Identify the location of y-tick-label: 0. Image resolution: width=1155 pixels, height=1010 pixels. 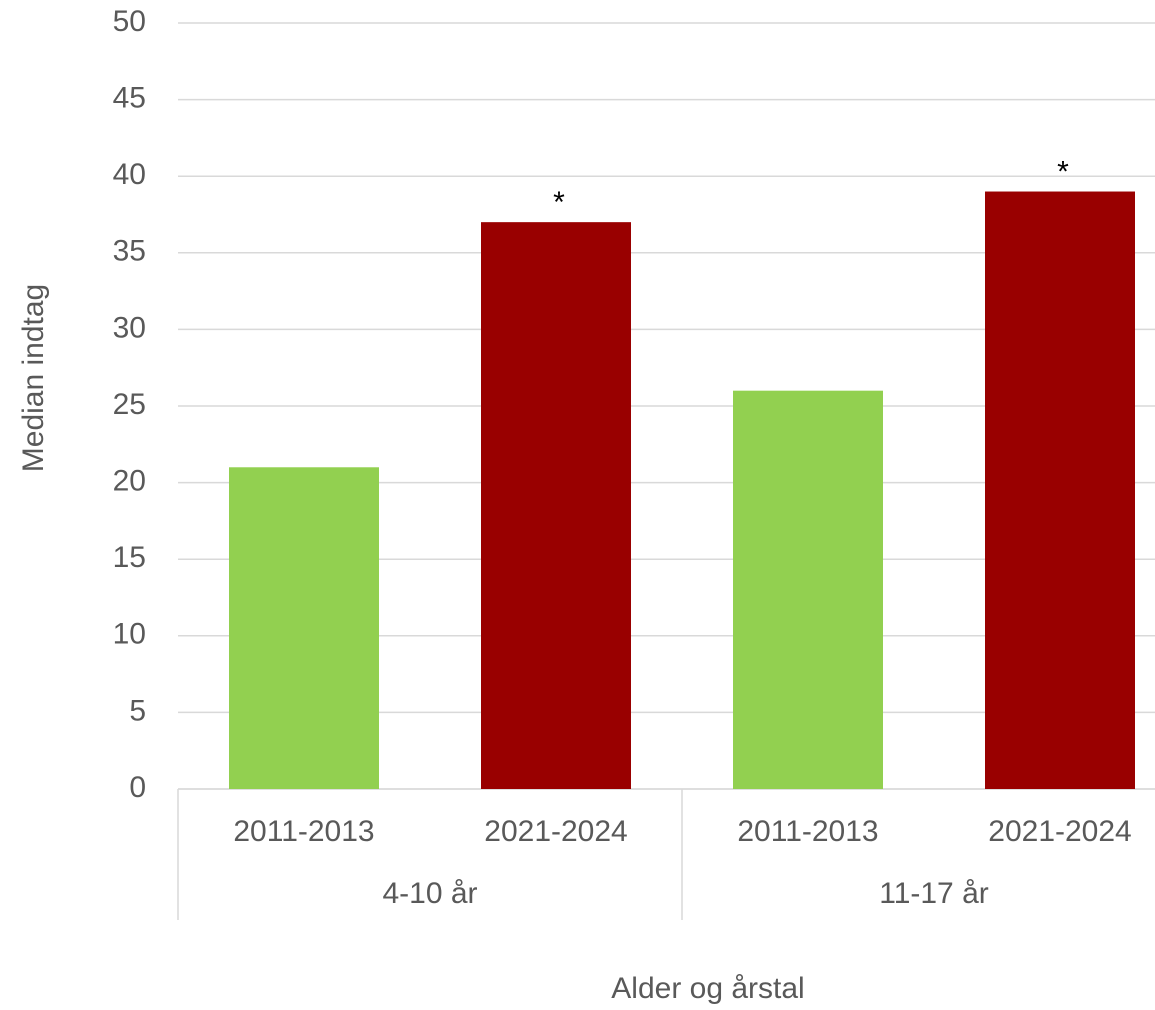
(137, 787).